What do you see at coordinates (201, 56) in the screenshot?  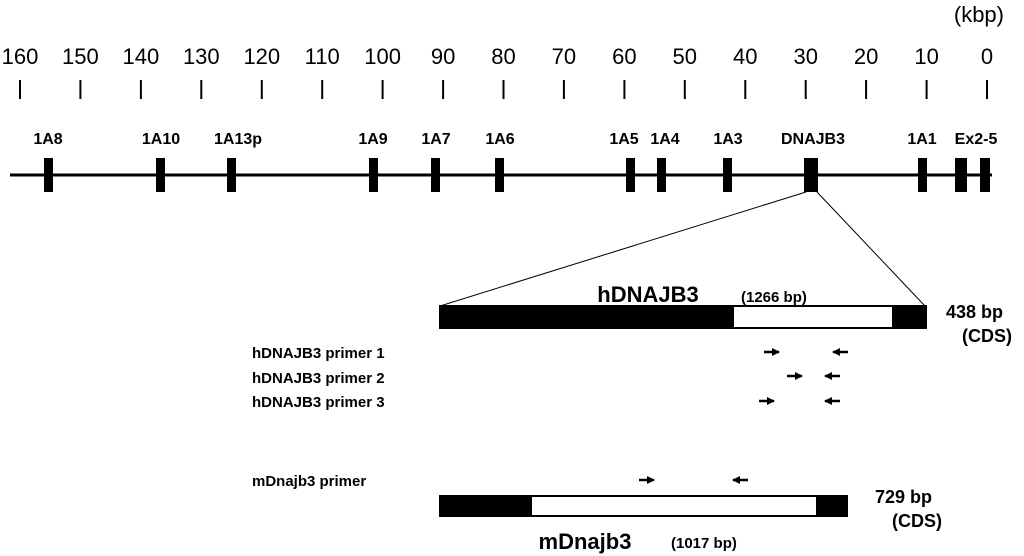 I see `scale-tick-label: 130` at bounding box center [201, 56].